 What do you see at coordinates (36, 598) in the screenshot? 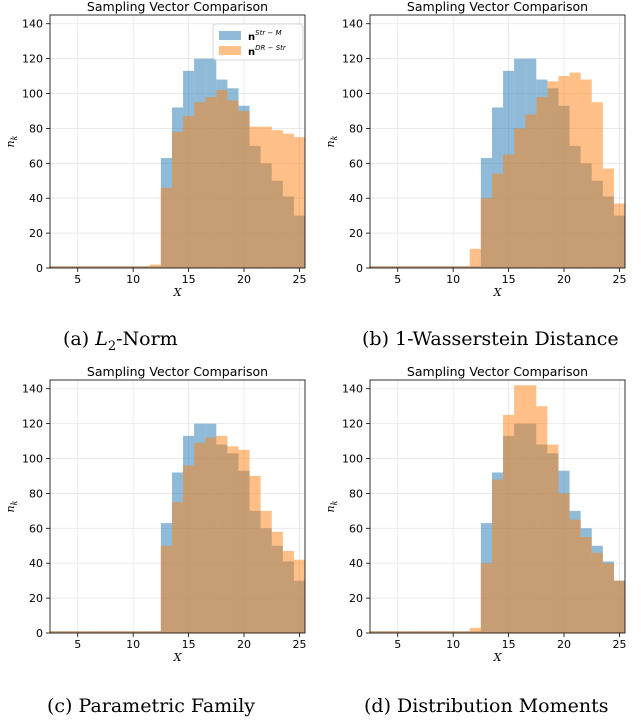
I see `y-tick-label: 20` at bounding box center [36, 598].